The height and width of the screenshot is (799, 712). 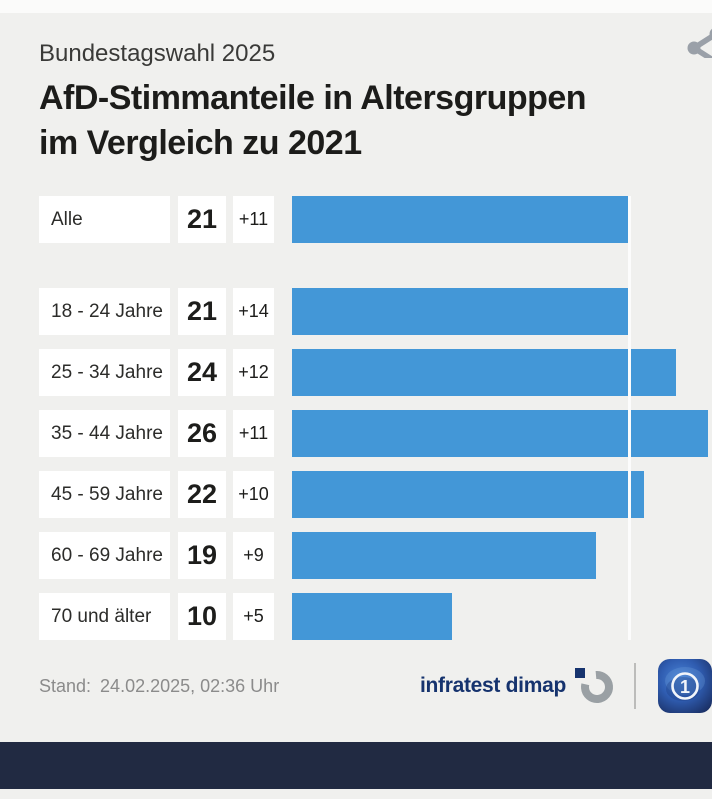 I want to click on row-value: 26, so click(x=202, y=433).